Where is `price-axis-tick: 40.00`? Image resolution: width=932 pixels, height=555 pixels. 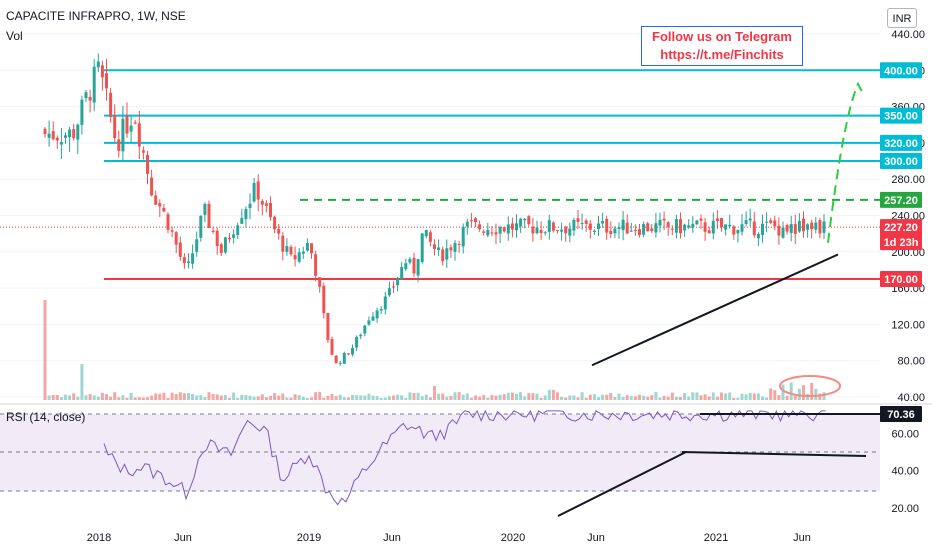
price-axis-tick: 40.00 is located at coordinates (911, 398).